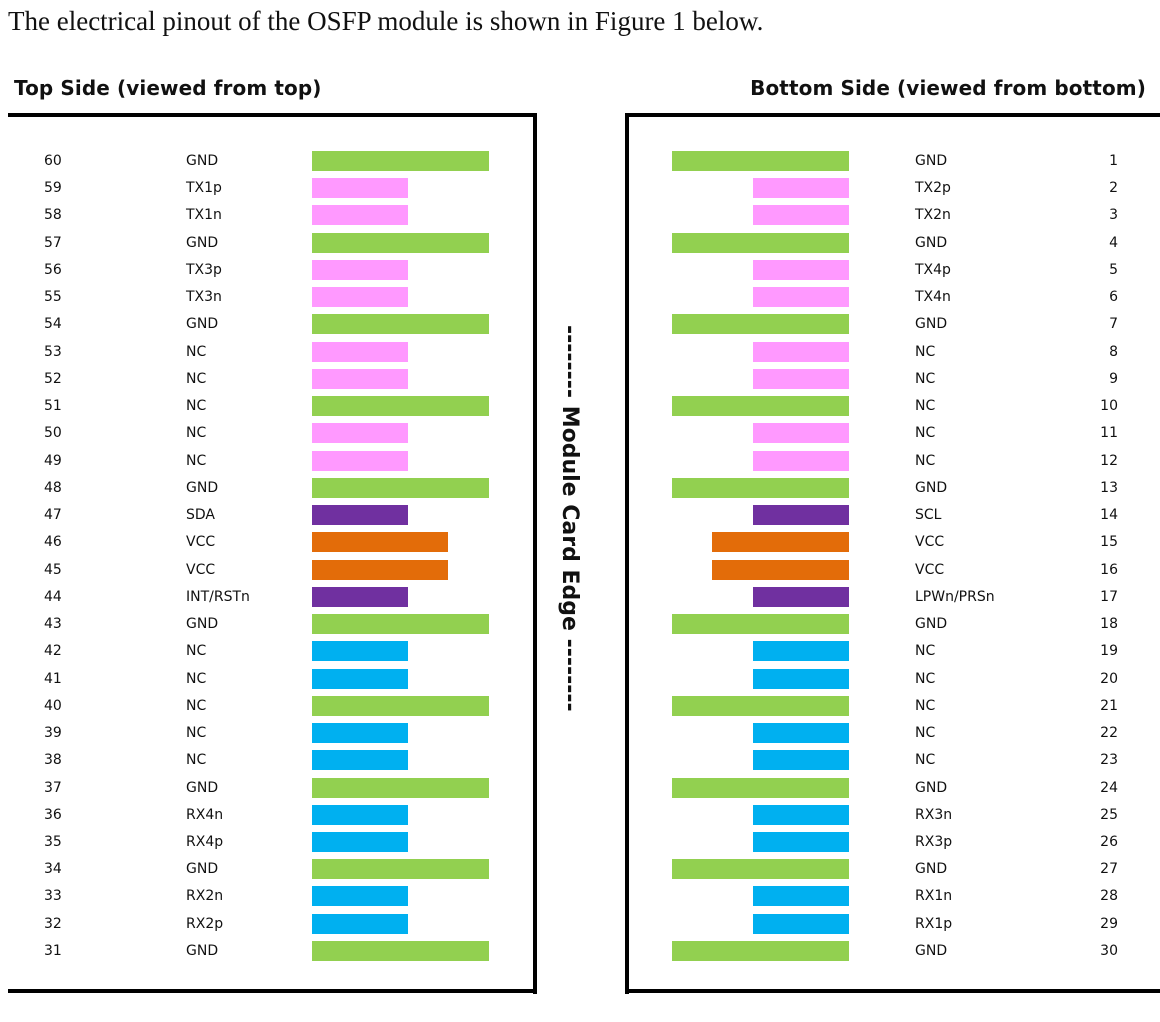  What do you see at coordinates (53, 378) in the screenshot?
I see `pin-number: 52` at bounding box center [53, 378].